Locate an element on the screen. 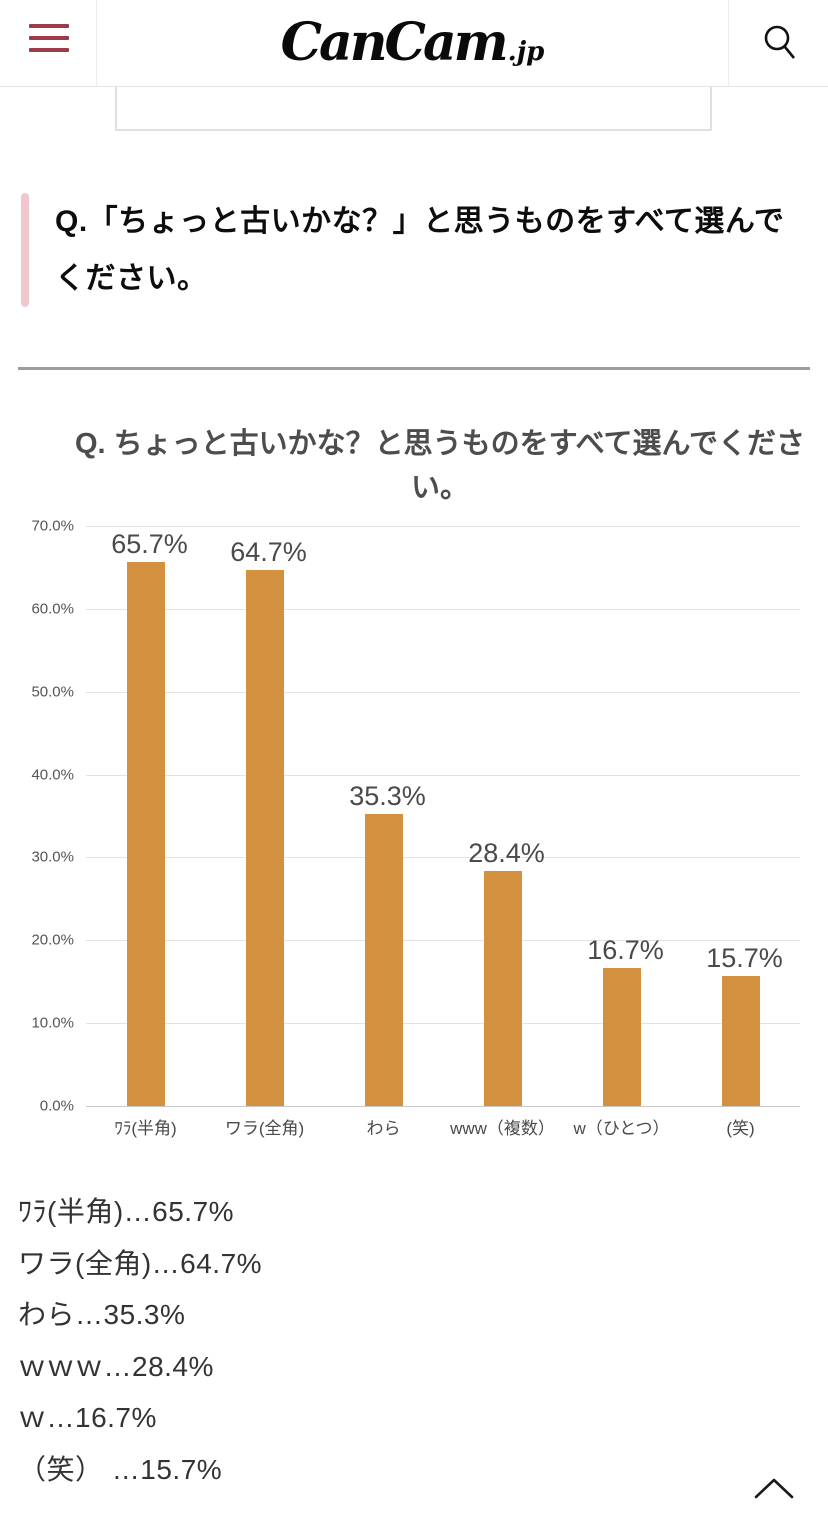 This screenshot has width=828, height=1527. y-axis-label: 10.0% is located at coordinates (52, 1023).